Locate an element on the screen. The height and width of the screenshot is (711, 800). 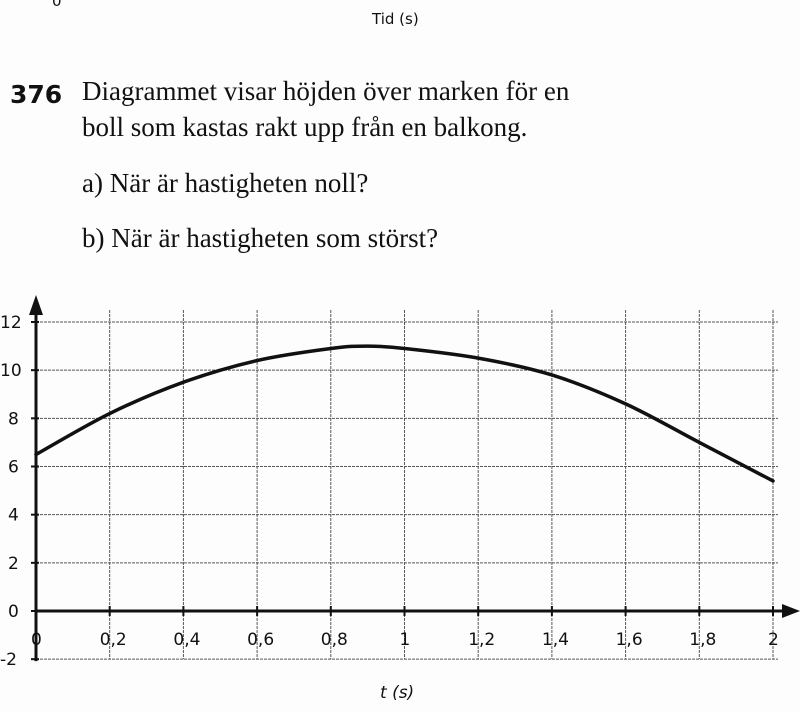
x-tick-label: 2 is located at coordinates (773, 640).